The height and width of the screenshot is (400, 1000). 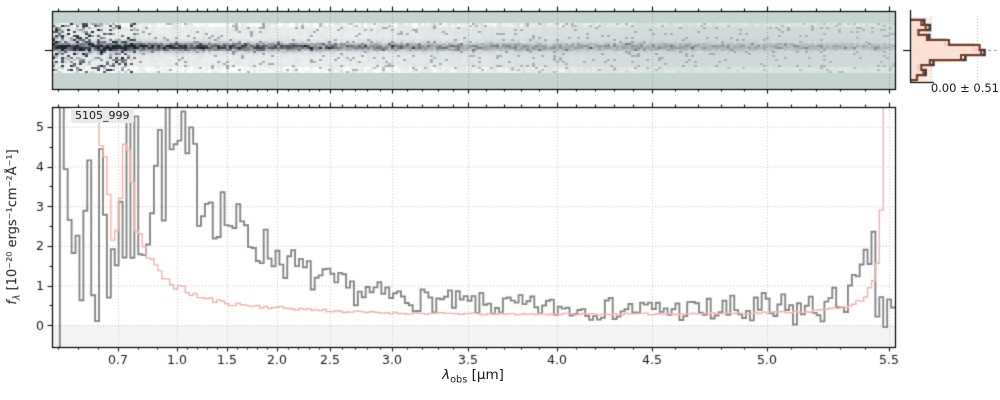 I want to click on y-axis-symbol: f, so click(x=13, y=302).